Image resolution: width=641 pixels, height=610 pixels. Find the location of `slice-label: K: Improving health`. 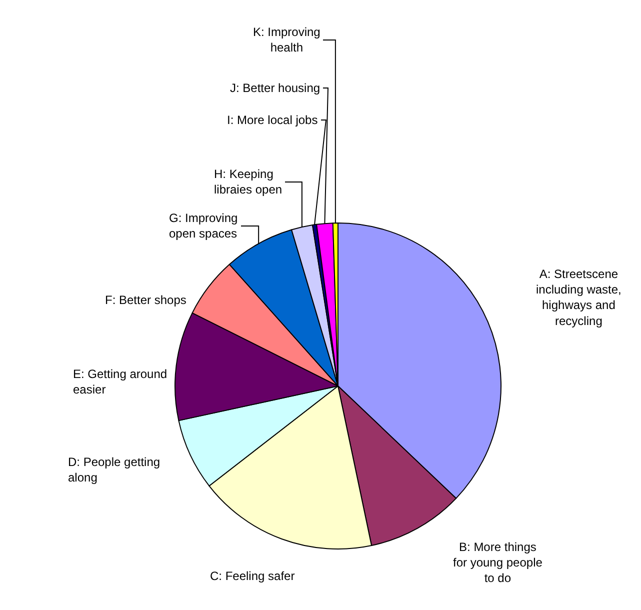

slice-label: K: Improving health is located at coordinates (286, 40).